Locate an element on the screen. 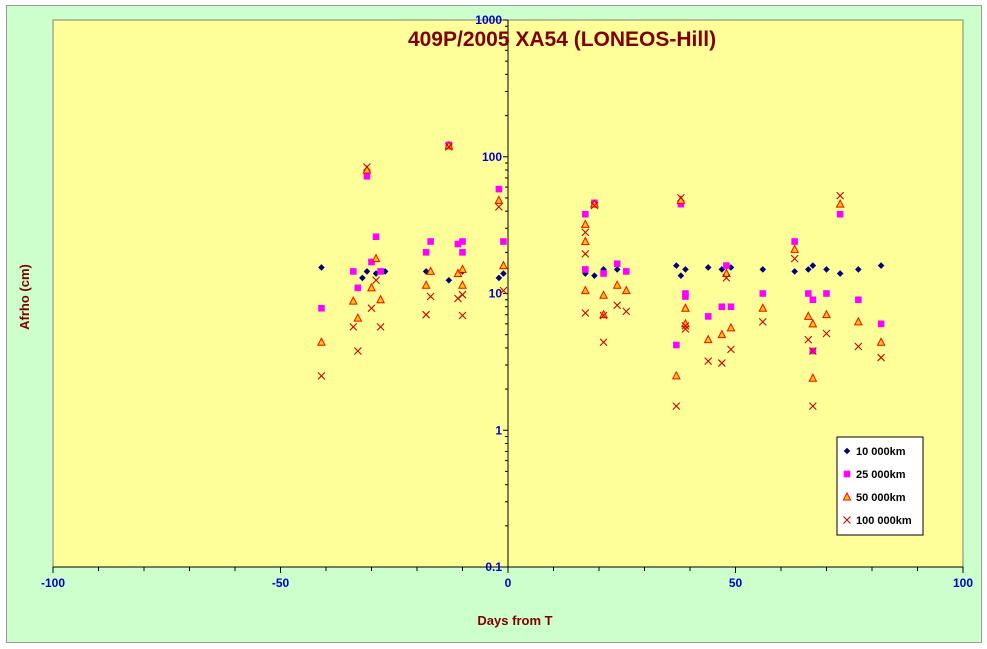 This screenshot has height=649, width=987. y-tick-label: 1 is located at coordinates (498, 430).